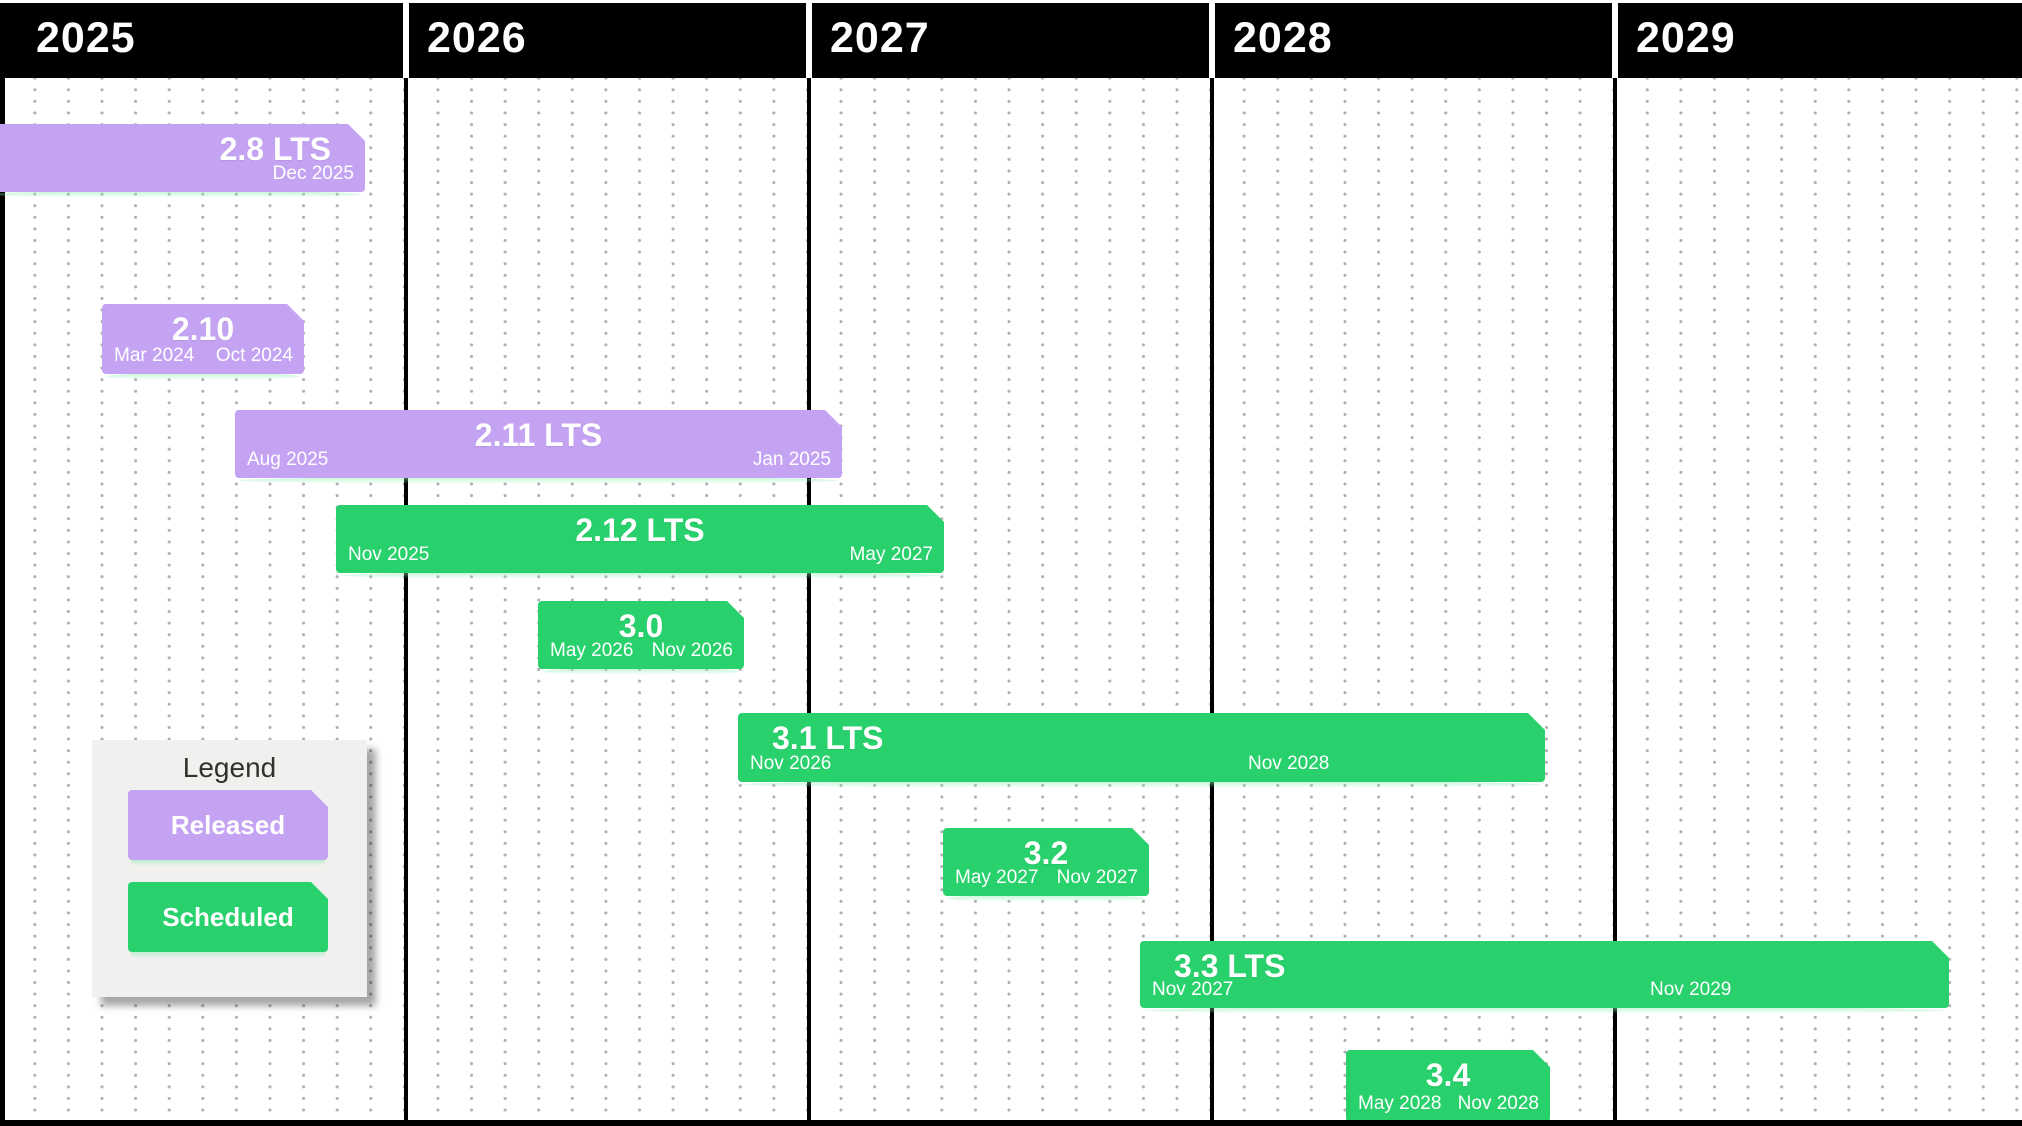 This screenshot has height=1126, width=2022. Describe the element at coordinates (229, 767) in the screenshot. I see `legend-title: Legend` at that location.